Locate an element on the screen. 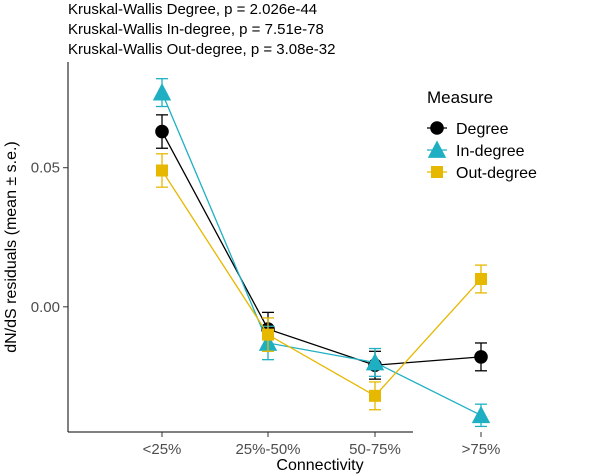  legend-marker-degree is located at coordinates (437, 128).